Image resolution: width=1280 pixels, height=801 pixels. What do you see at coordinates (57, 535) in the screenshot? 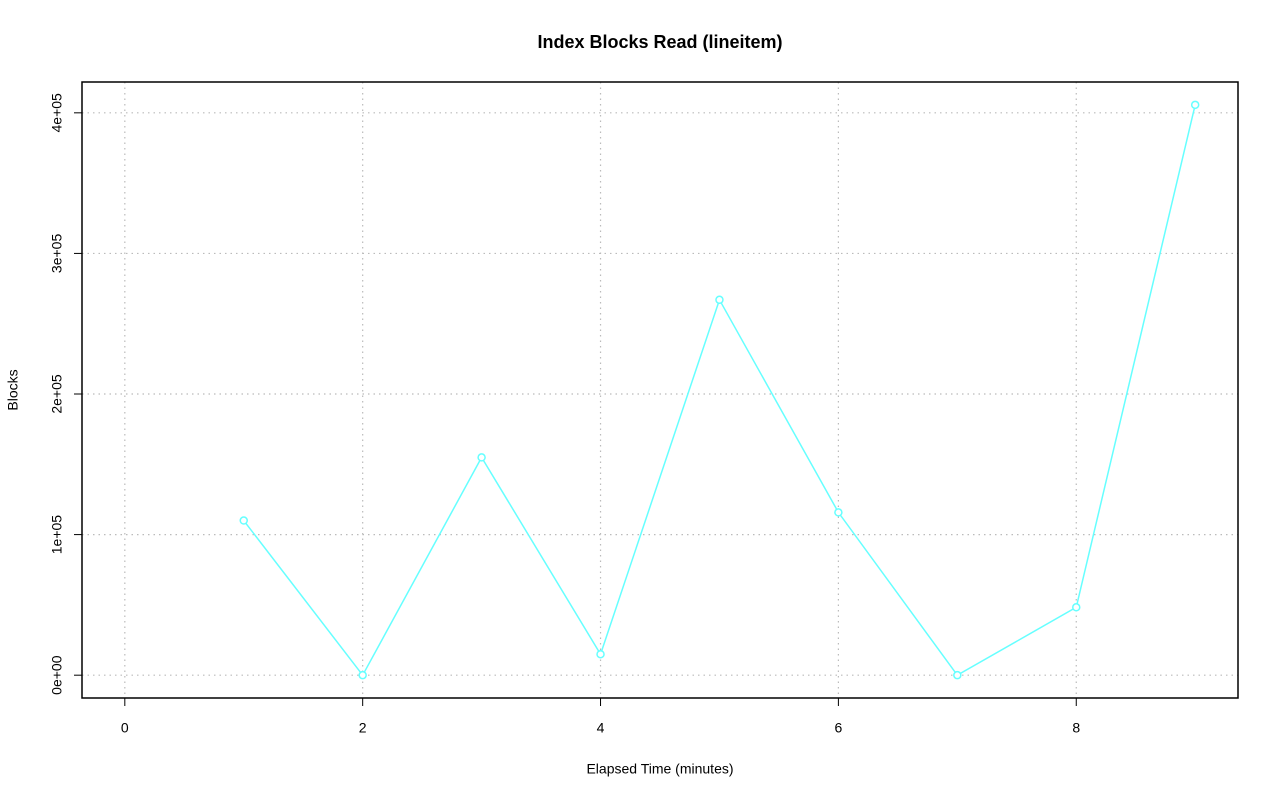
I see `y-tick-label: 1e+05` at bounding box center [57, 535].